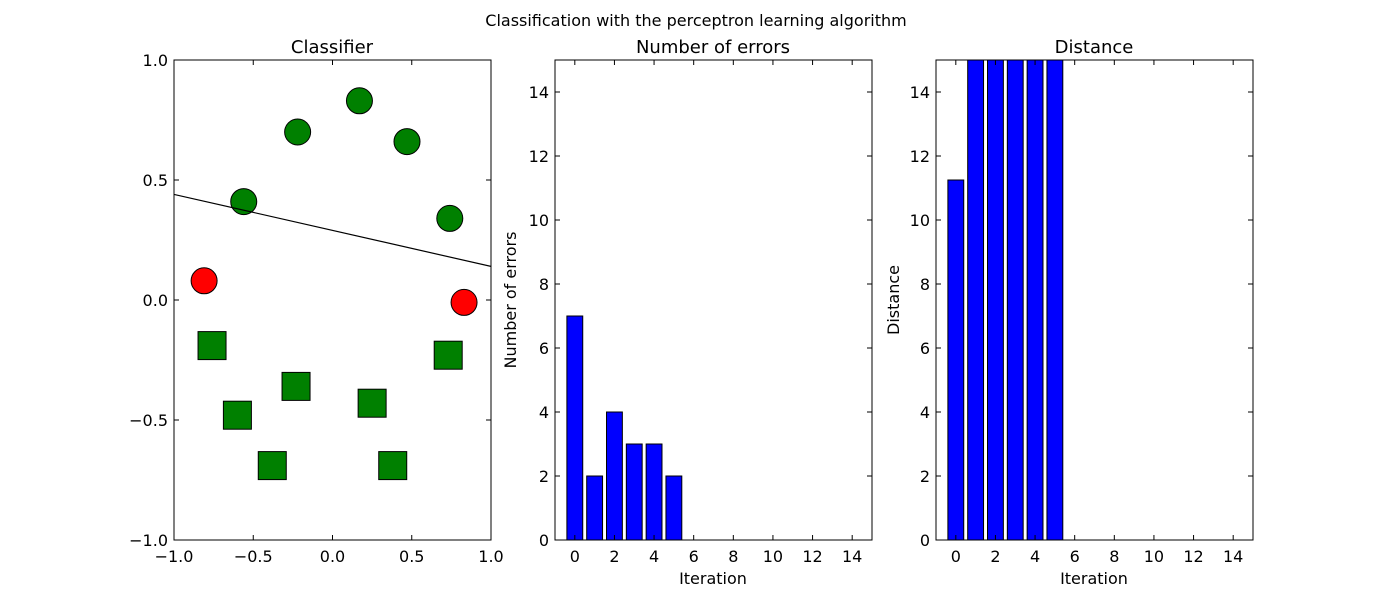 Image resolution: width=1392 pixels, height=604 pixels. I want to click on distance-xtick-label: 10, so click(1154, 556).